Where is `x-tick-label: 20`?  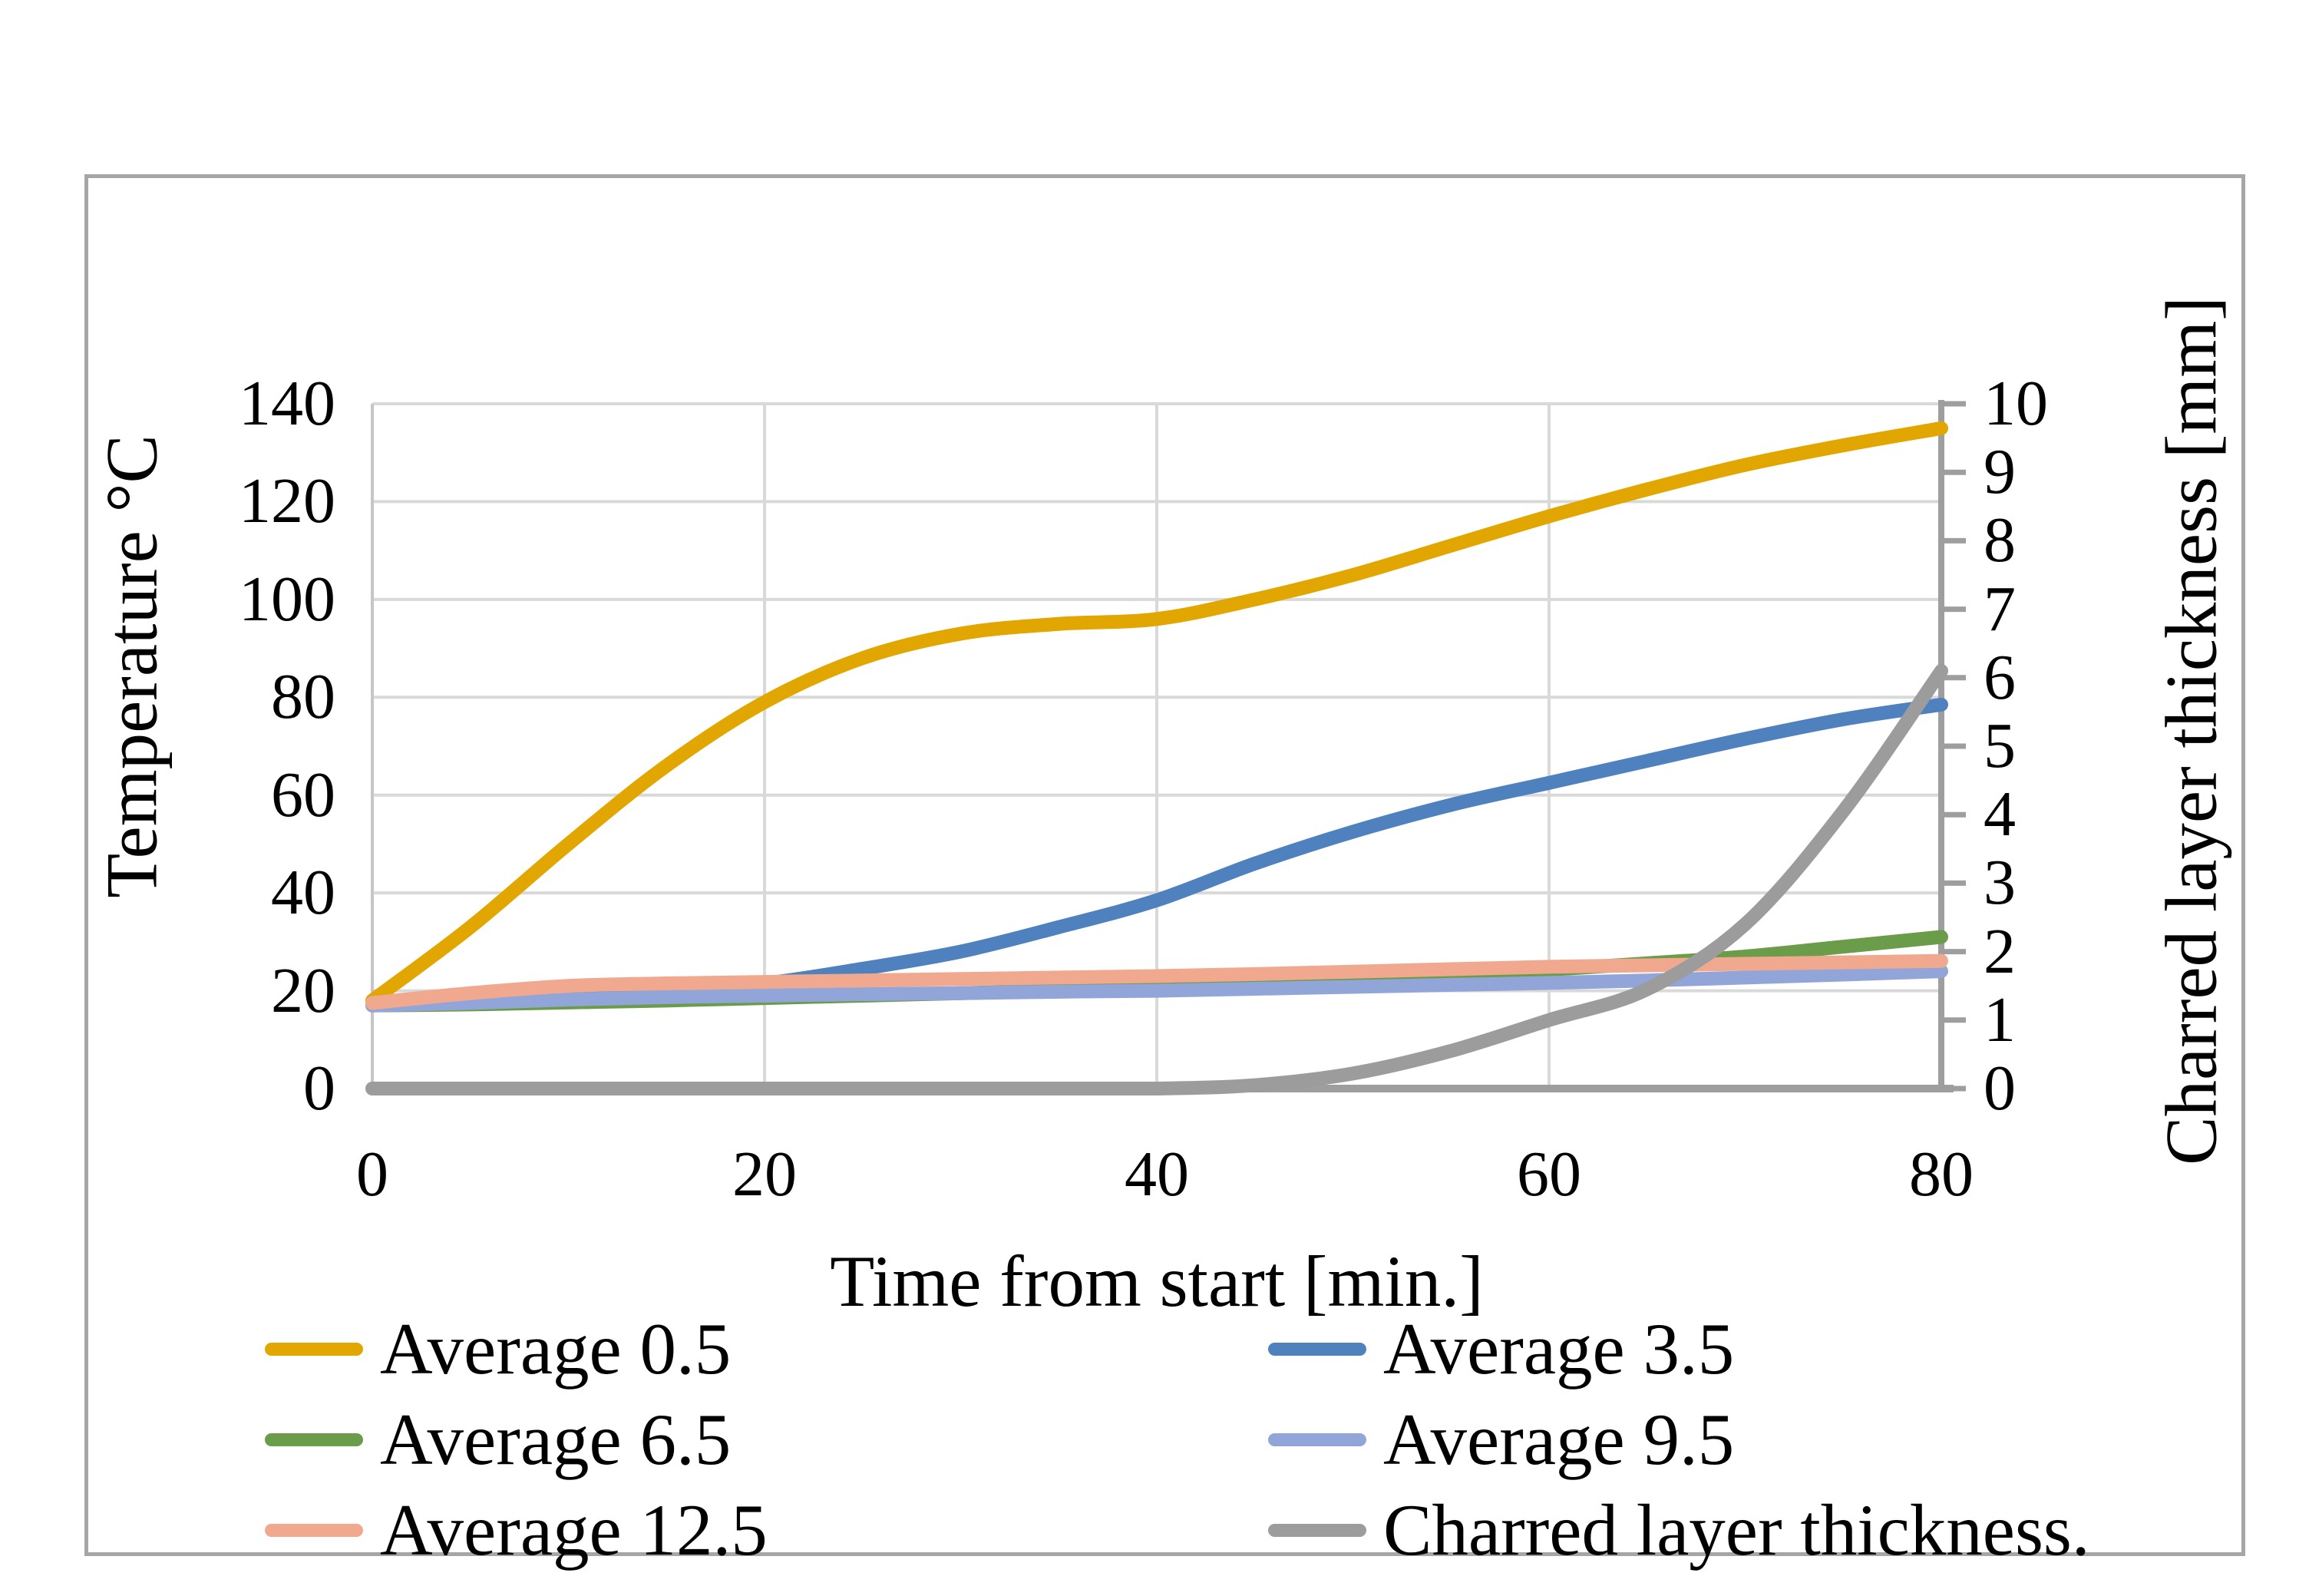 x-tick-label: 20 is located at coordinates (764, 1174).